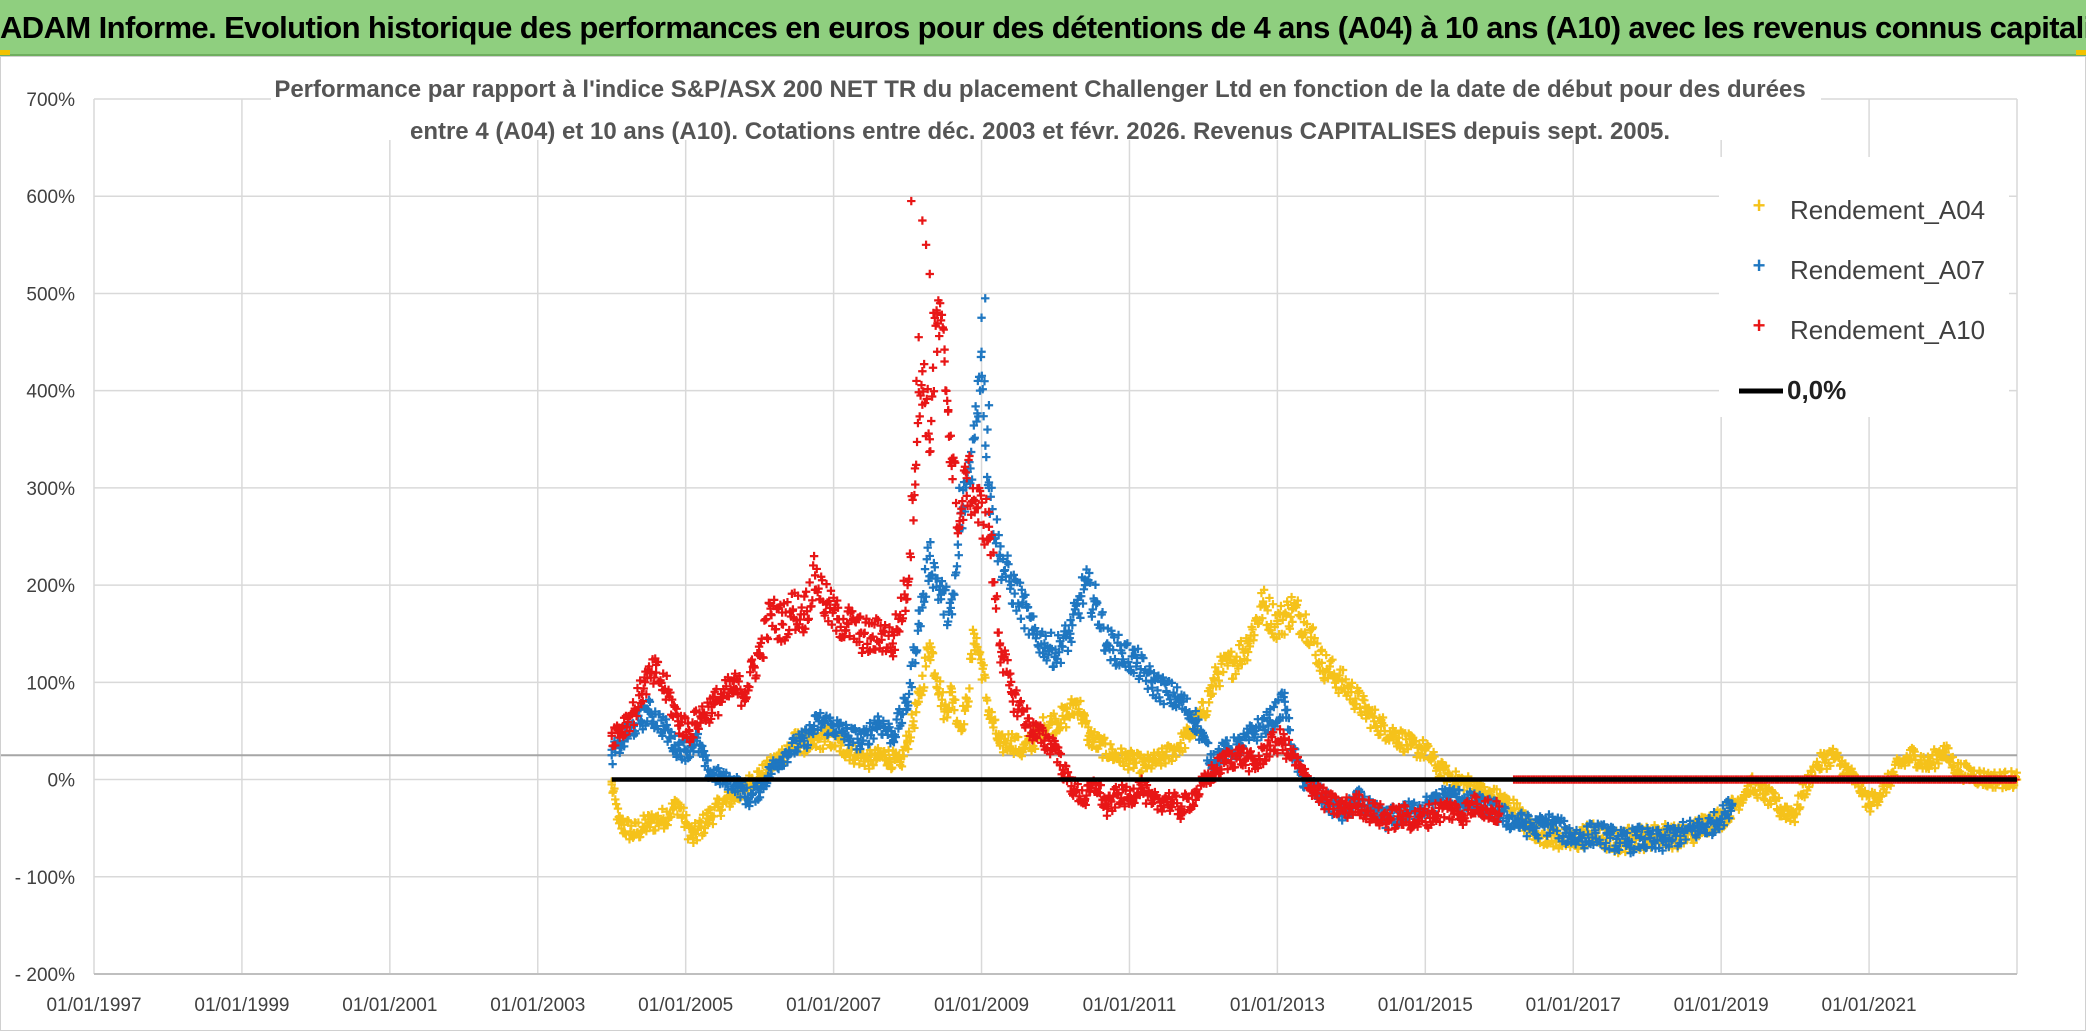 This screenshot has width=2086, height=1031. What do you see at coordinates (2081, 52) in the screenshot?
I see `header-corner-right` at bounding box center [2081, 52].